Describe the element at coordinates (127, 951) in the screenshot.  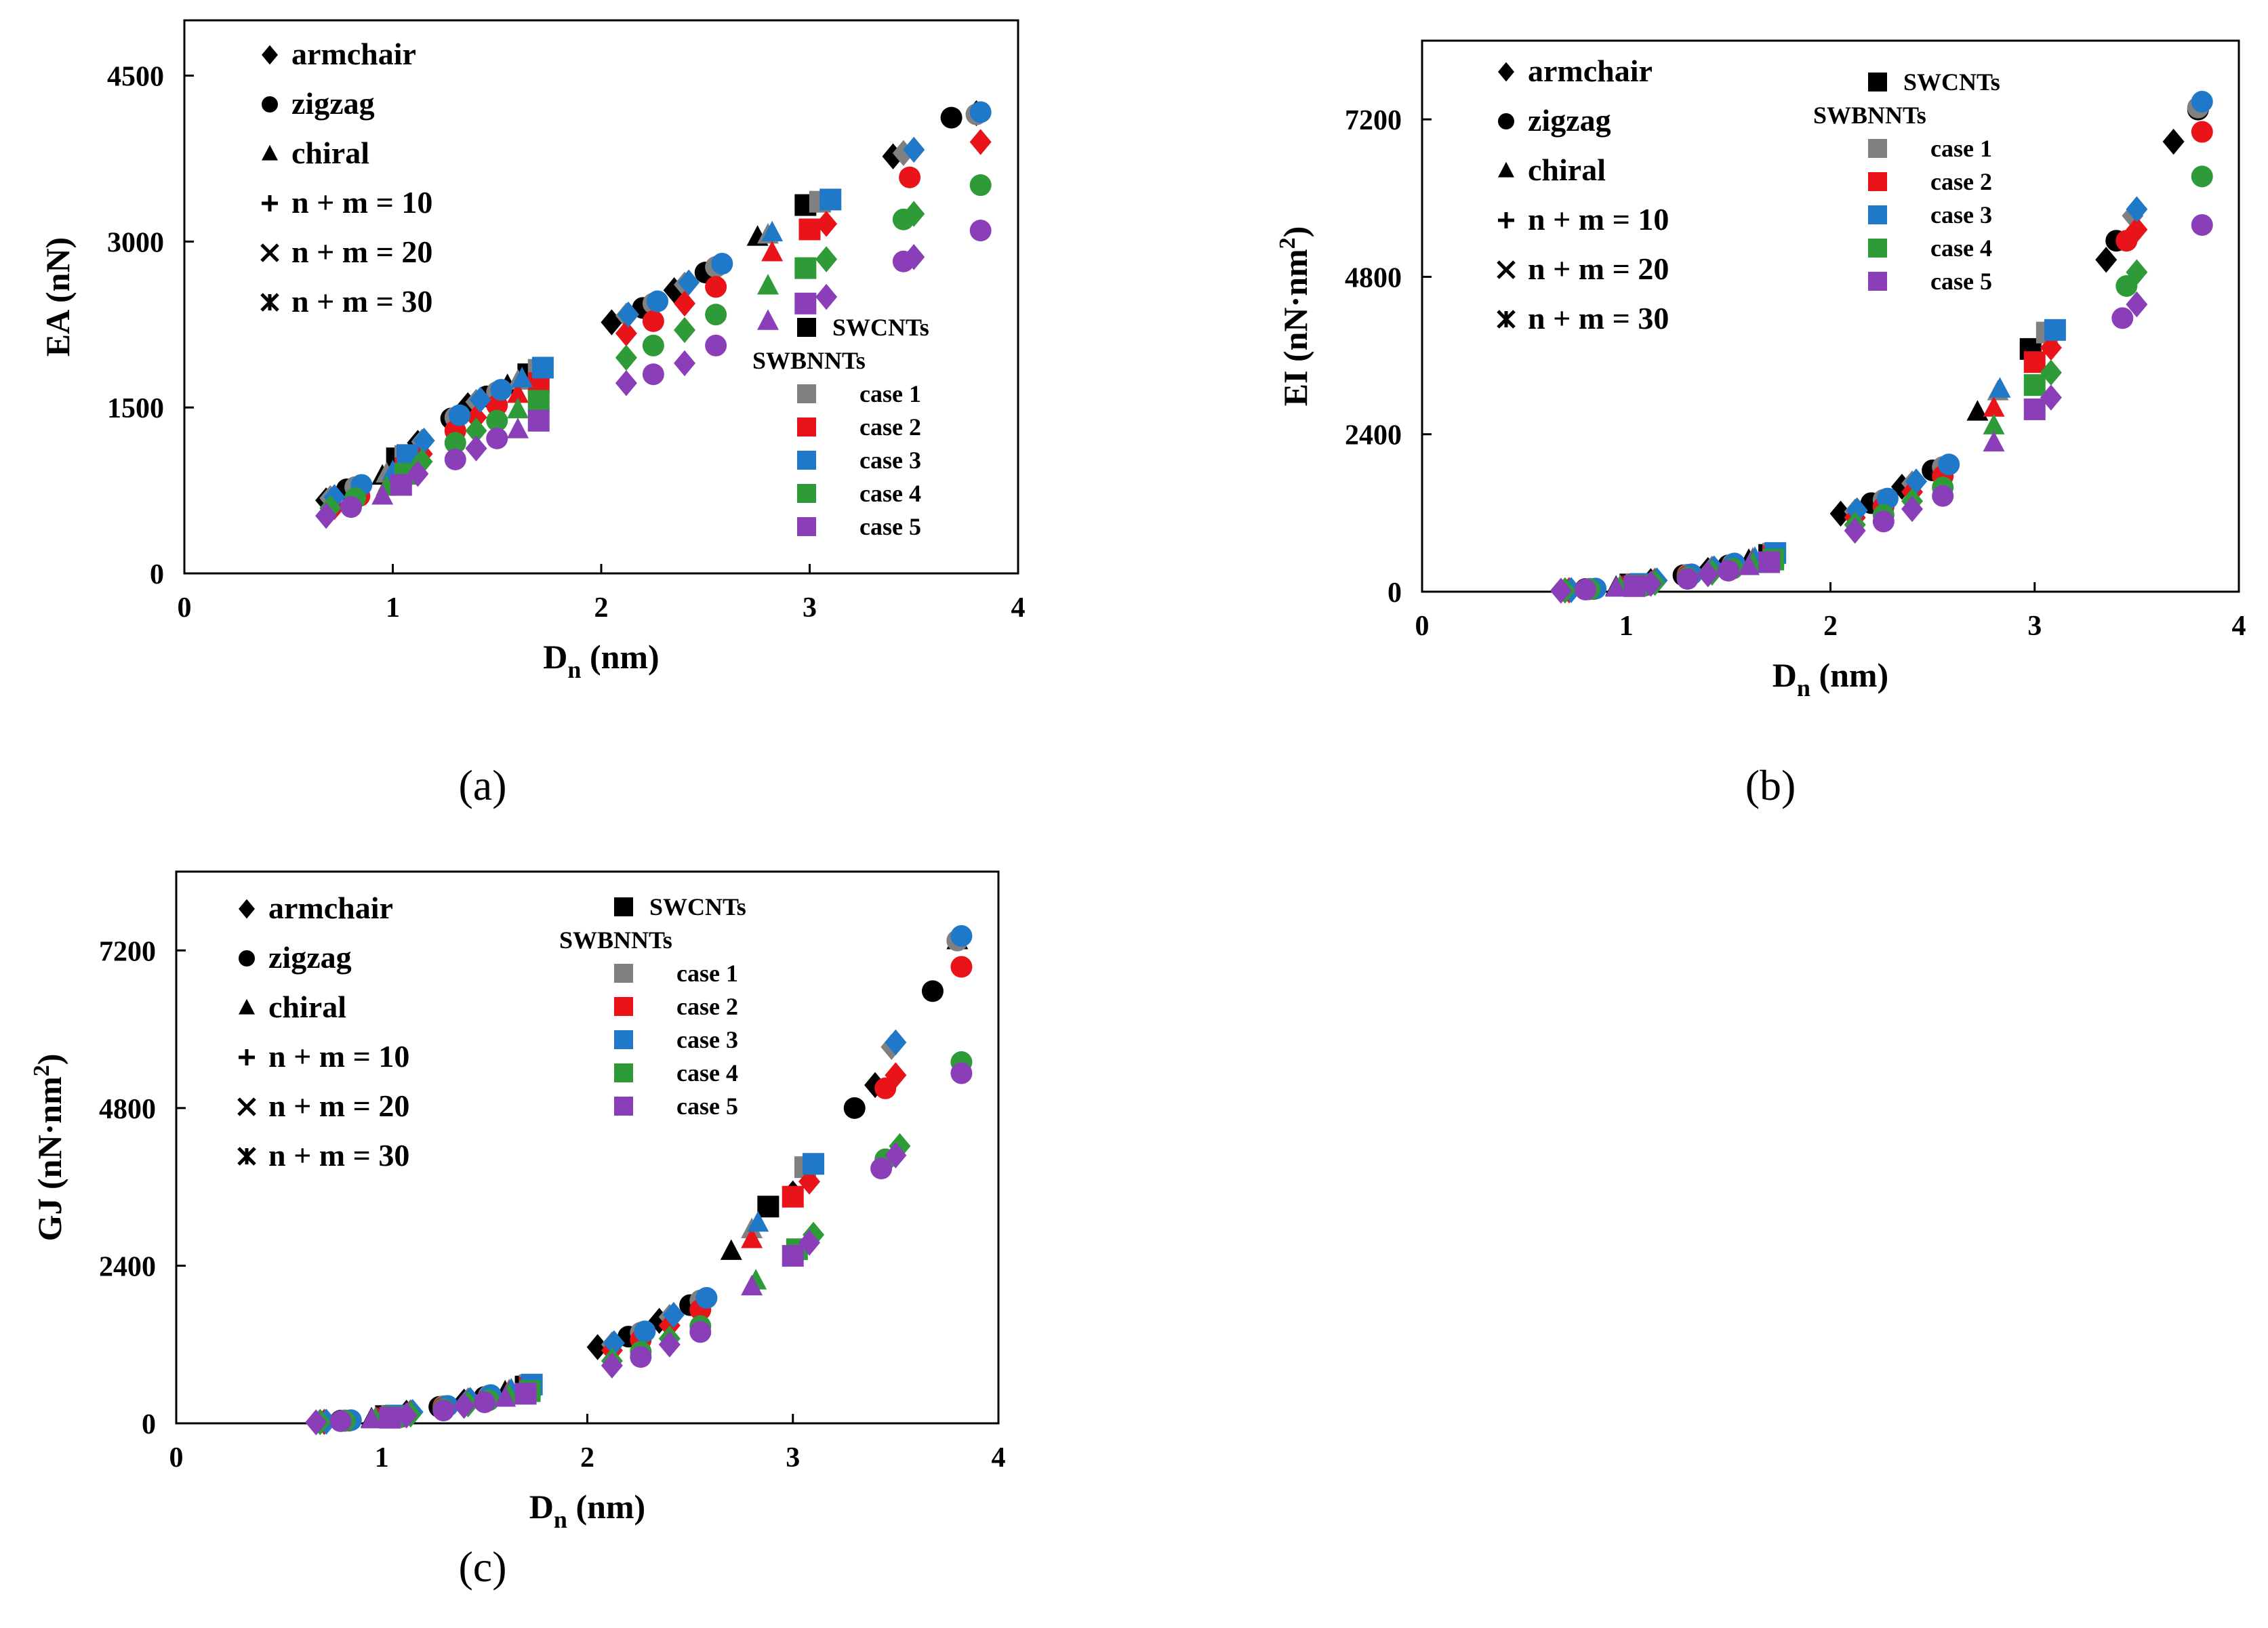
I see `y-tick-label: 7200` at that location.